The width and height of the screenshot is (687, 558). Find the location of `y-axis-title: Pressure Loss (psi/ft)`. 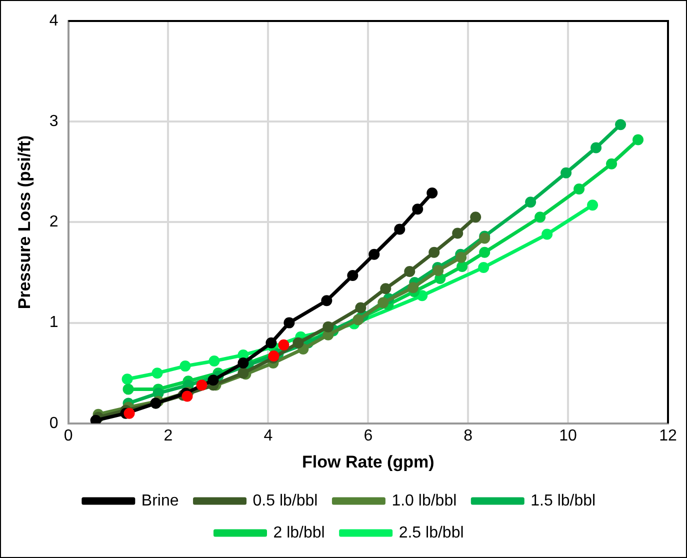

y-axis-title: Pressure Loss (psi/ft) is located at coordinates (24, 222).